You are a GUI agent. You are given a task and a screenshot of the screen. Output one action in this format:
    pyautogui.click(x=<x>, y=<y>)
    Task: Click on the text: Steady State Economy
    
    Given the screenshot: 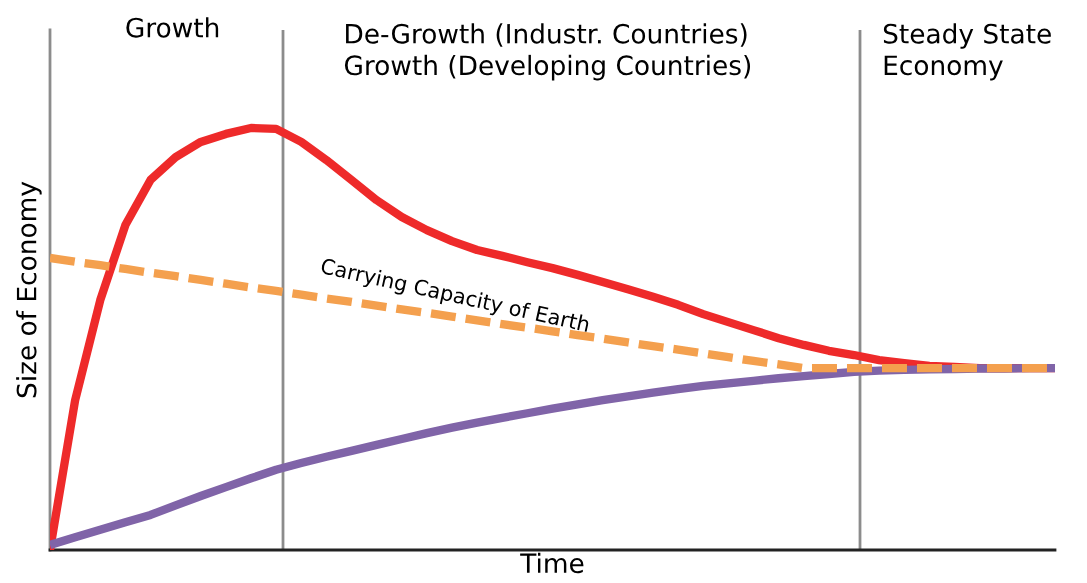 What is the action you would take?
    pyautogui.click(x=967, y=52)
    